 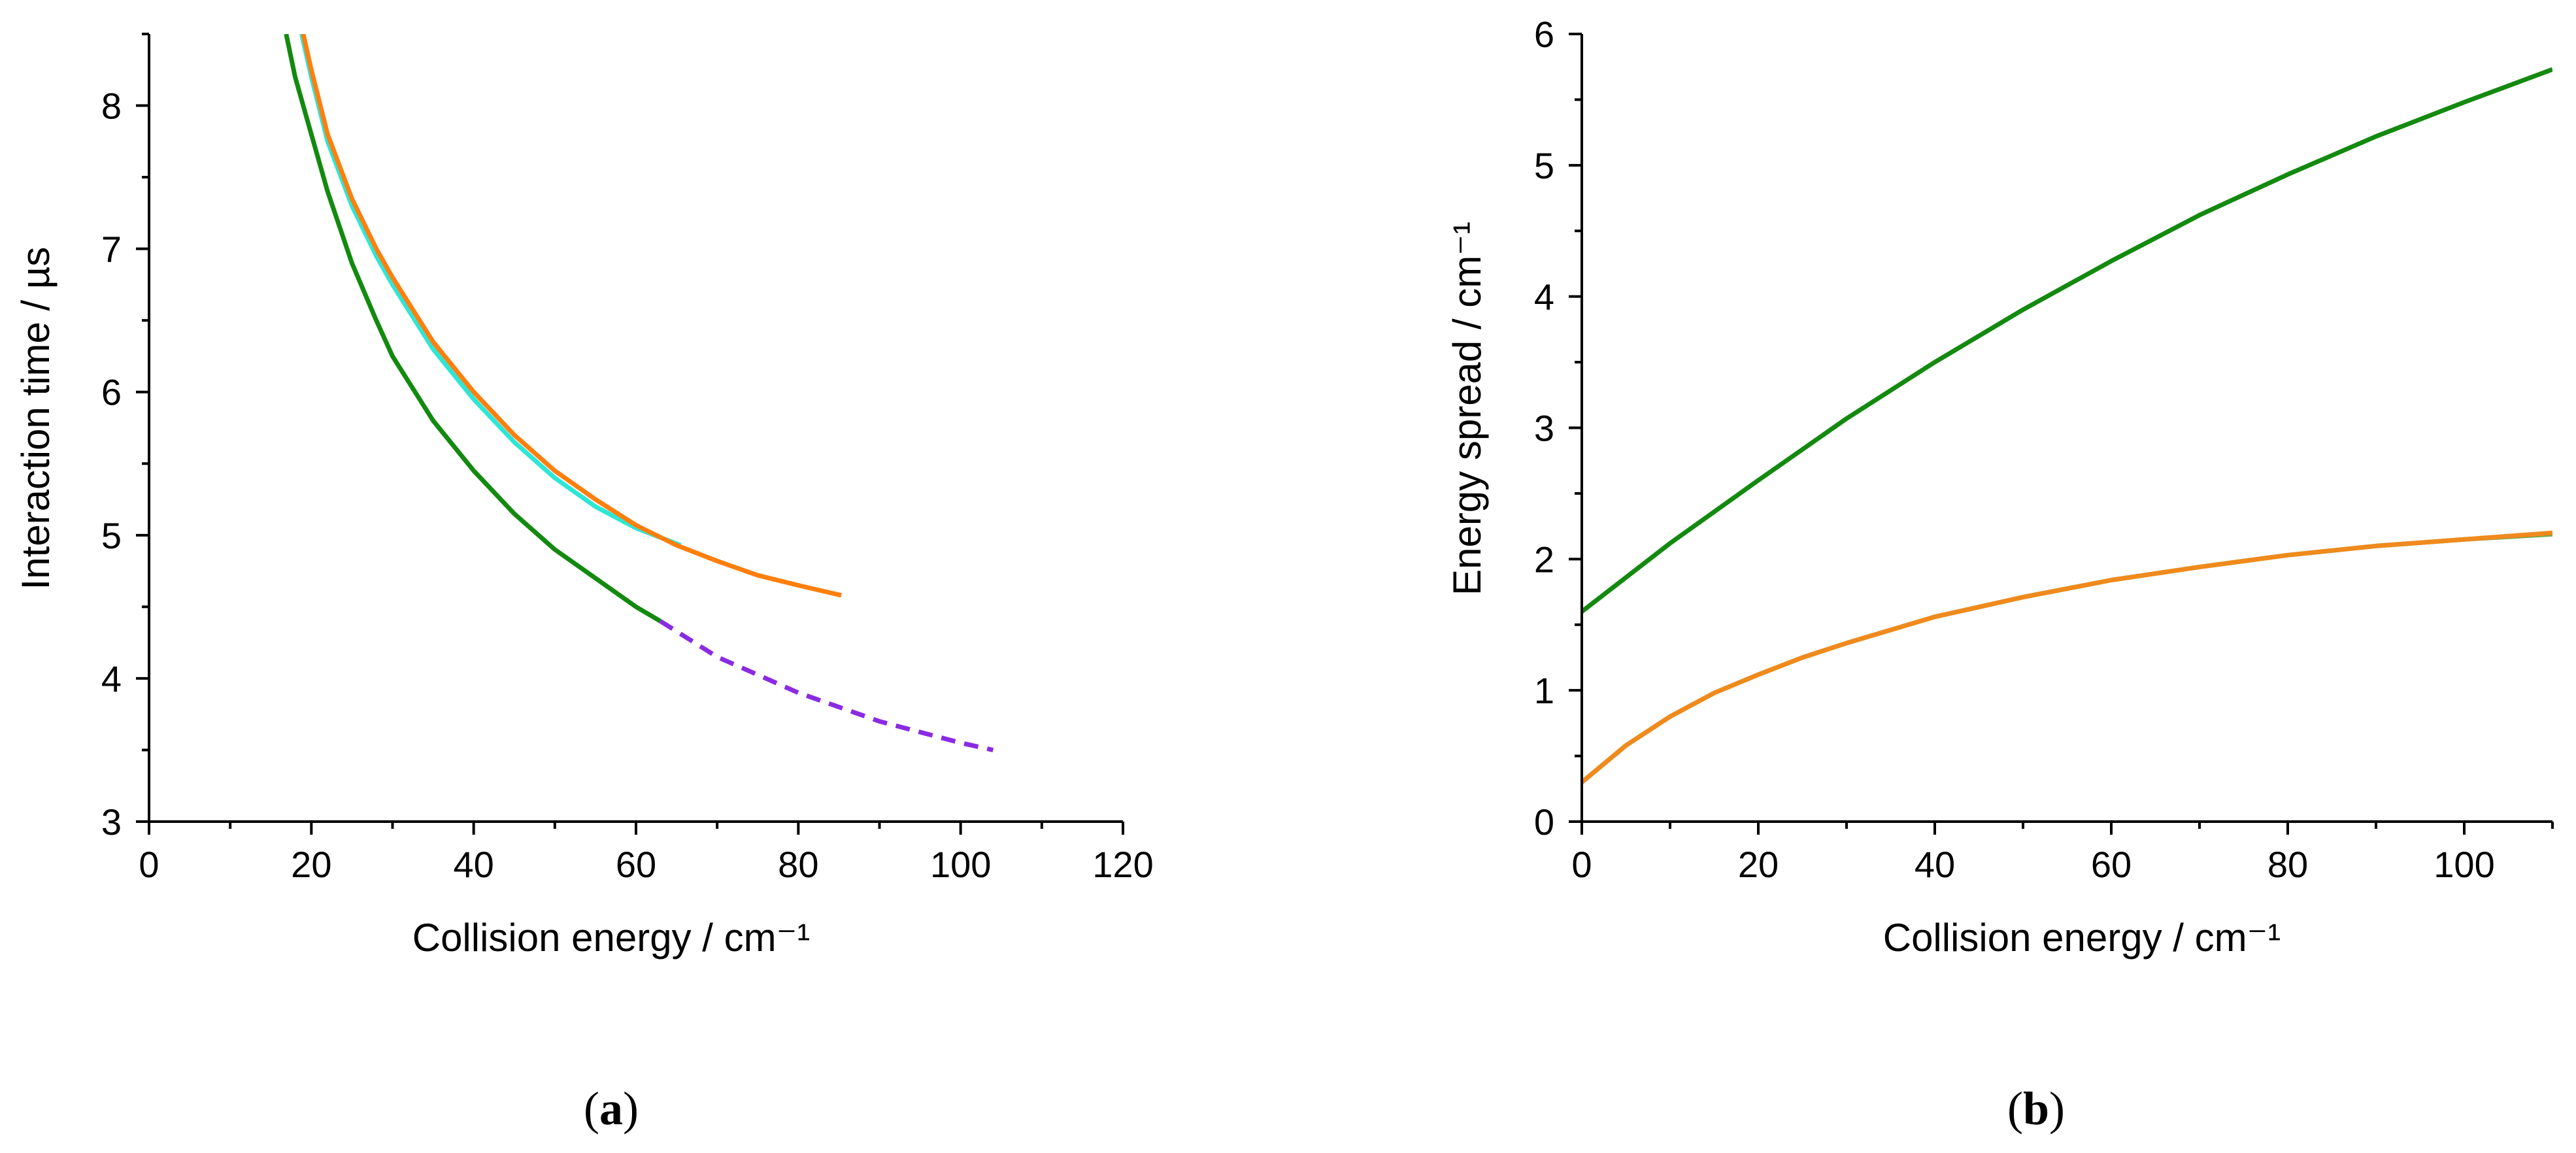 What do you see at coordinates (2036, 1109) in the screenshot?
I see `panel-b-label: (b)` at bounding box center [2036, 1109].